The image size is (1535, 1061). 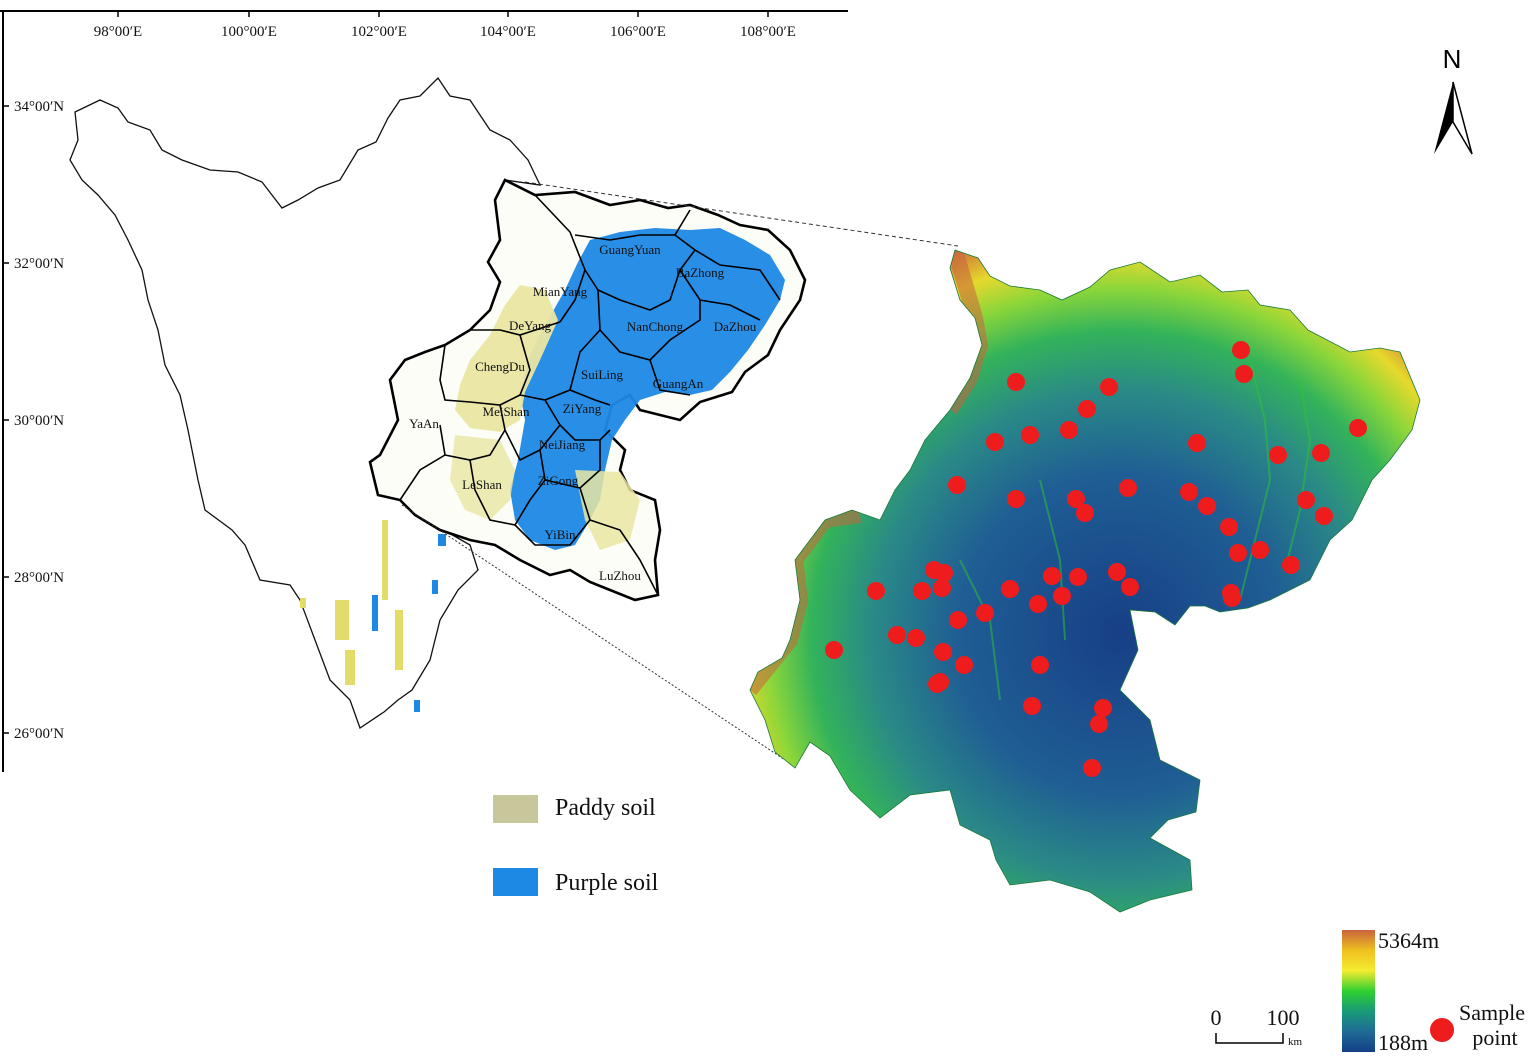 I want to click on latitude-tick-label: 28°00′N, so click(x=39, y=578).